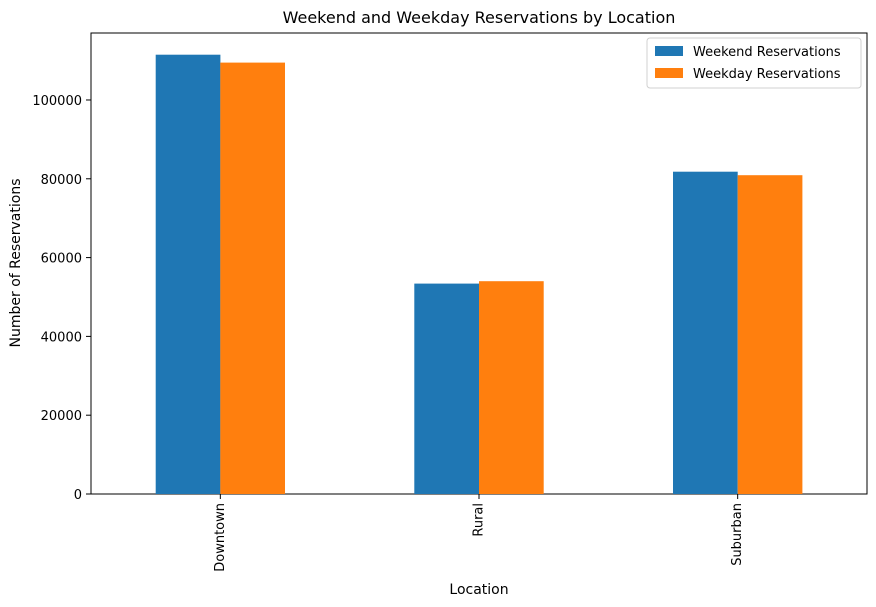  I want to click on legend-frame, so click(754, 63).